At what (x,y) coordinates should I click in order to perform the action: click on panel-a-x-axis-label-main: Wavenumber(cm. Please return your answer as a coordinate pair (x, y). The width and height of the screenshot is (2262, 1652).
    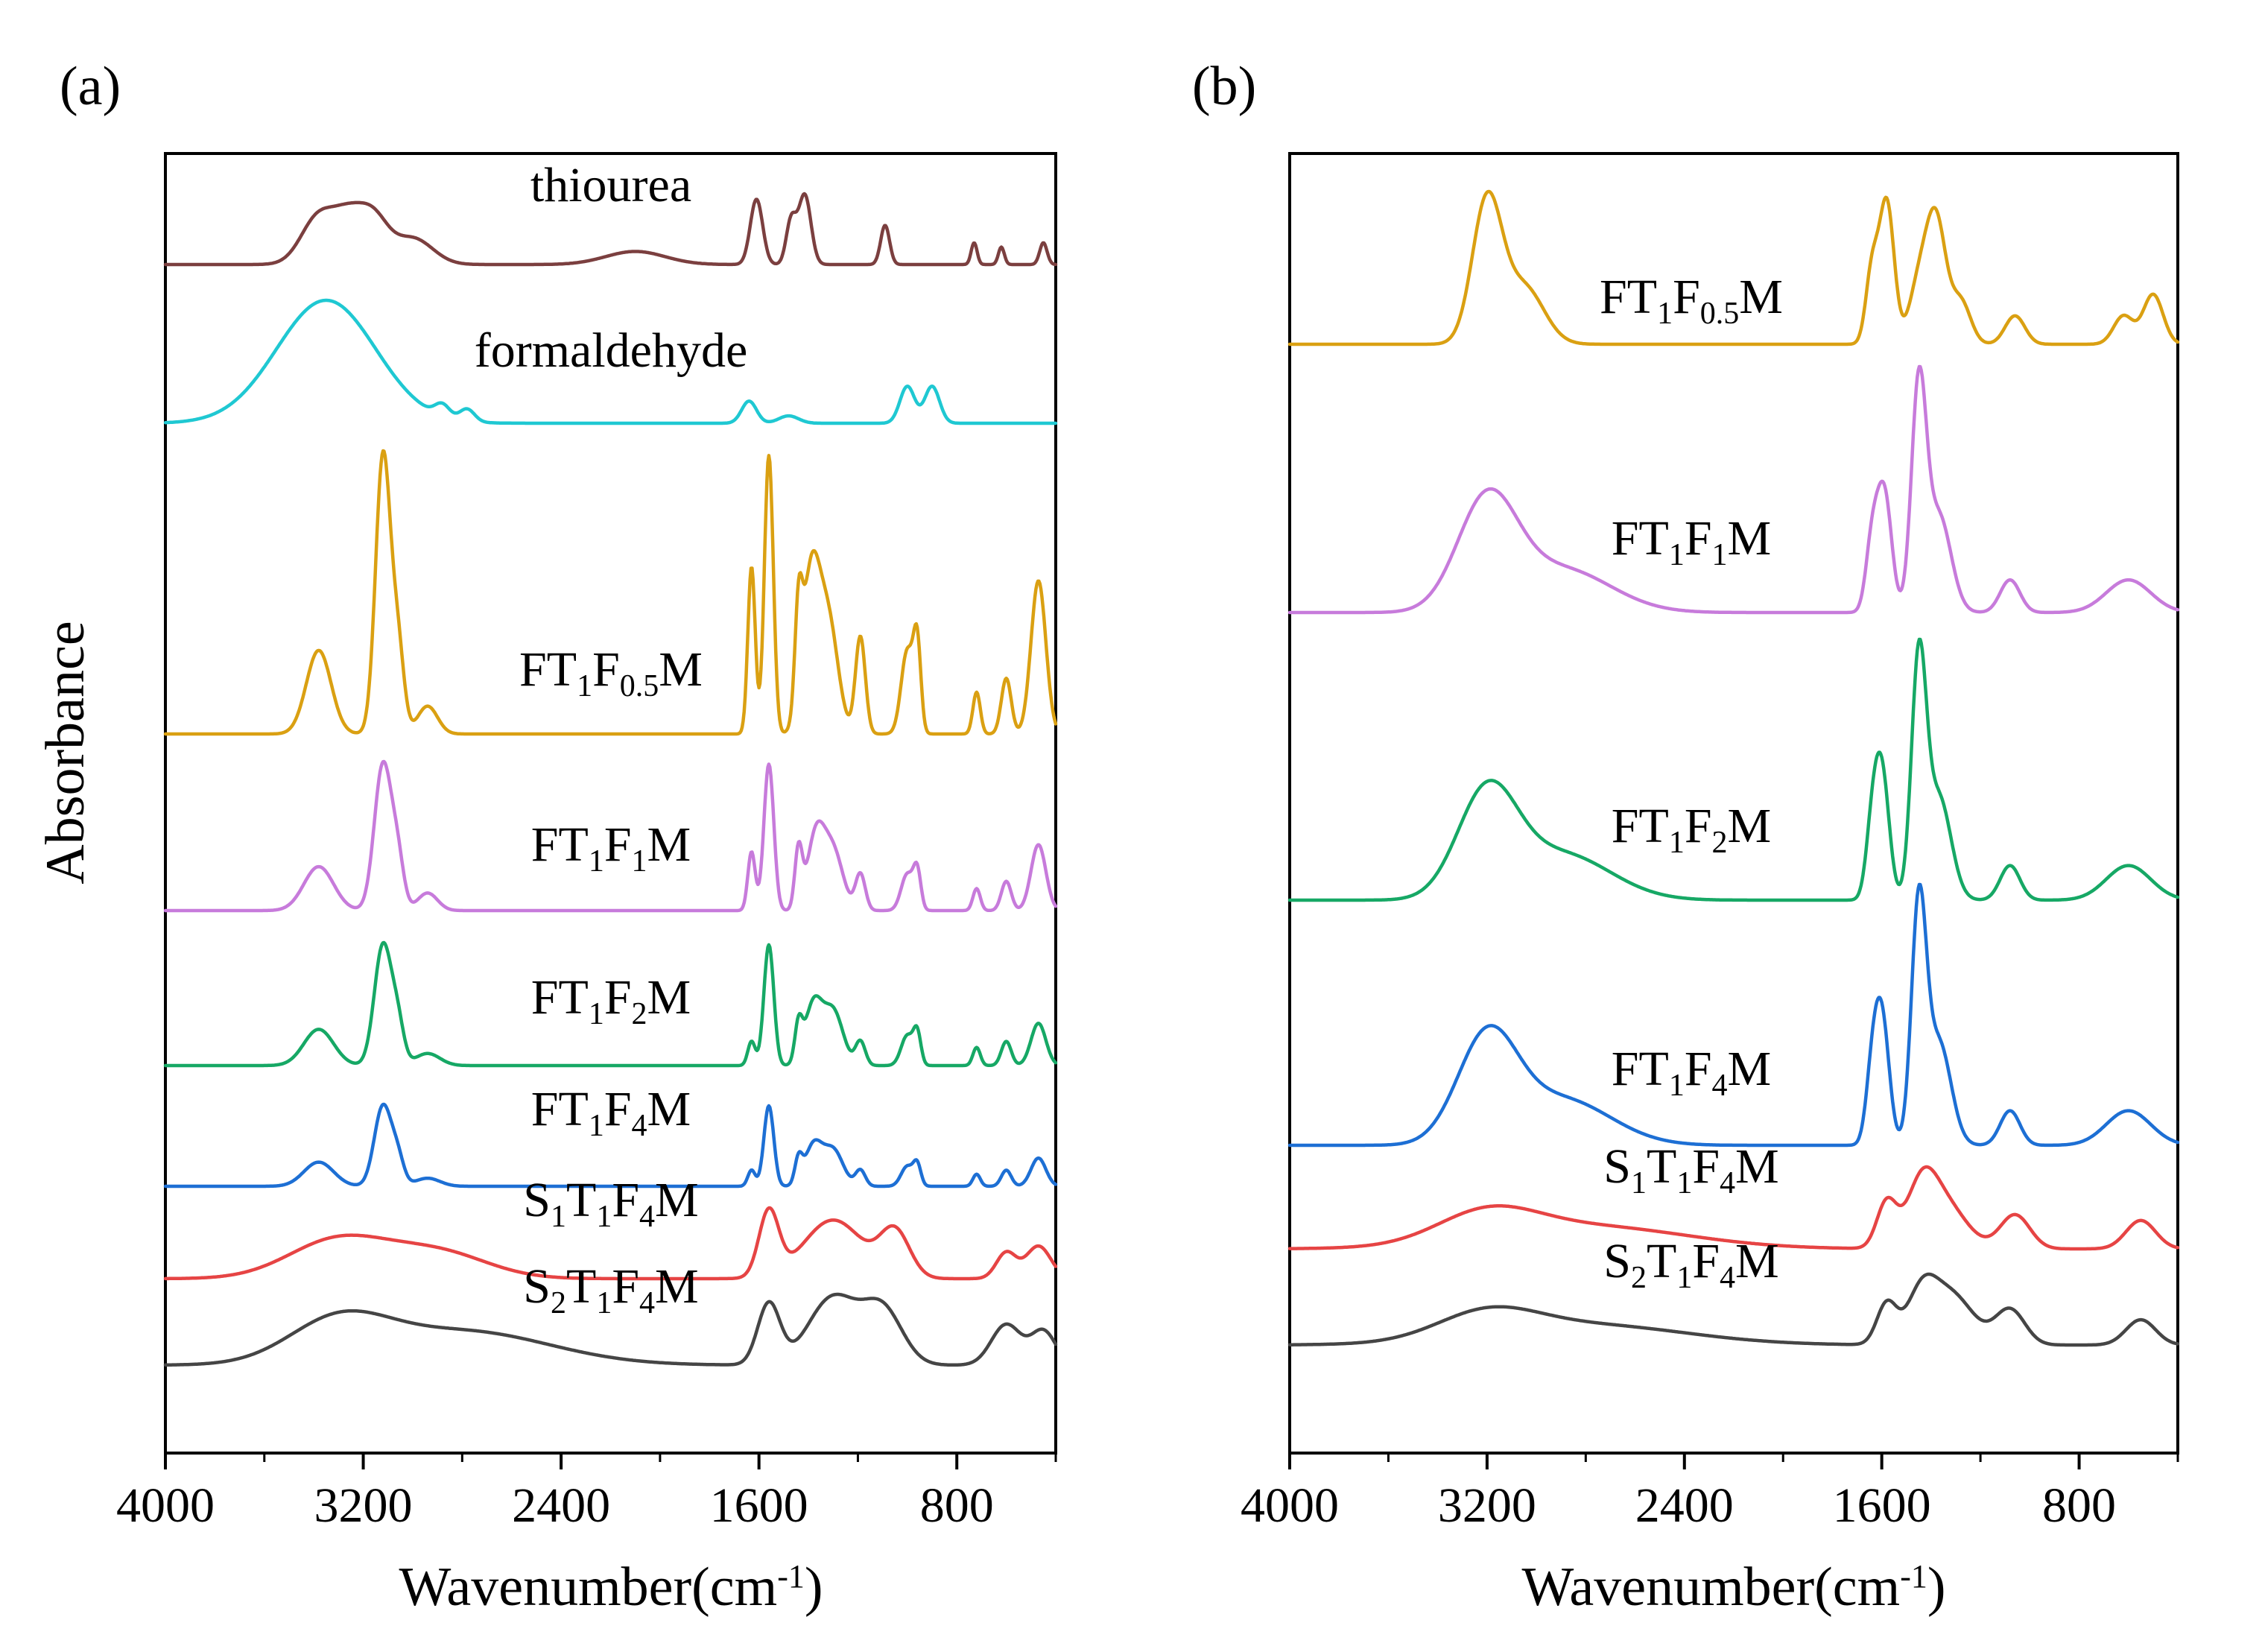
    Looking at the image, I should click on (588, 1588).